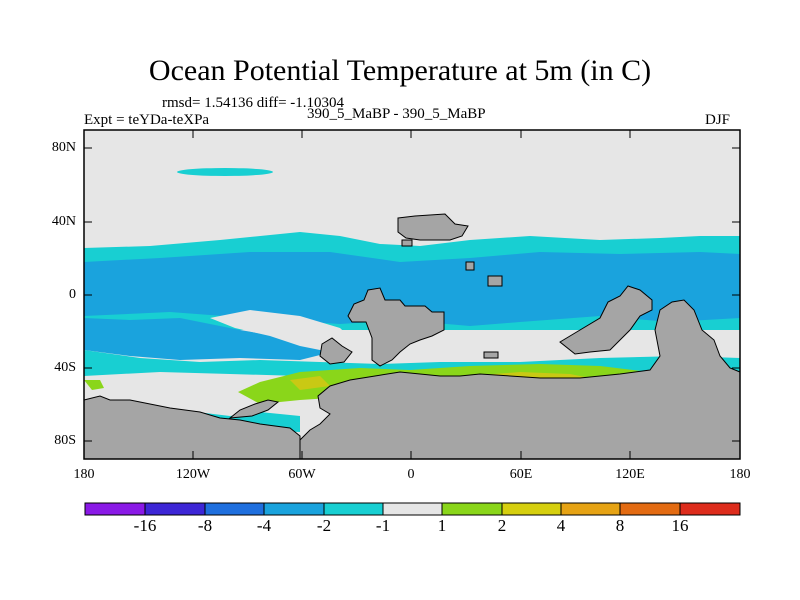 The image size is (800, 600). What do you see at coordinates (225, 172) in the screenshot?
I see `arctic-anomaly-patch` at bounding box center [225, 172].